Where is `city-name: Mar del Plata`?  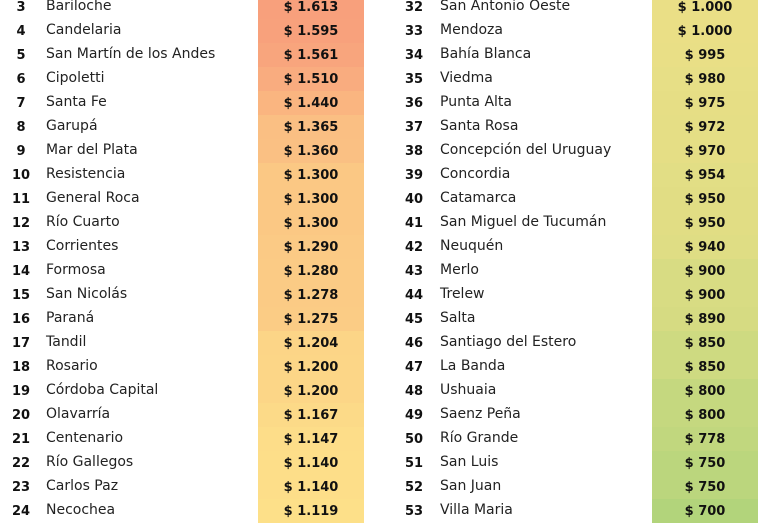 city-name: Mar del Plata is located at coordinates (92, 150).